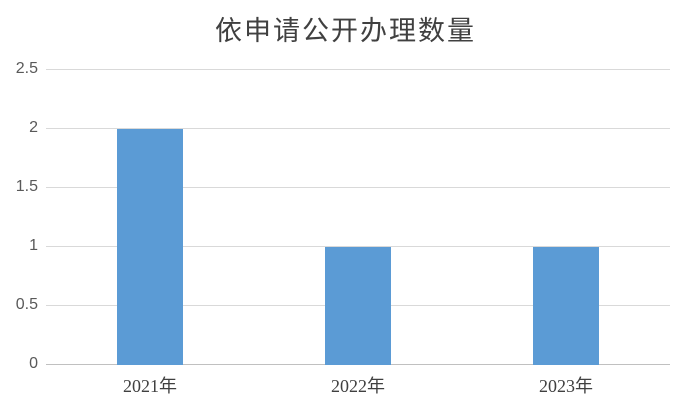  I want to click on y-tick-label: 2, so click(33, 127).